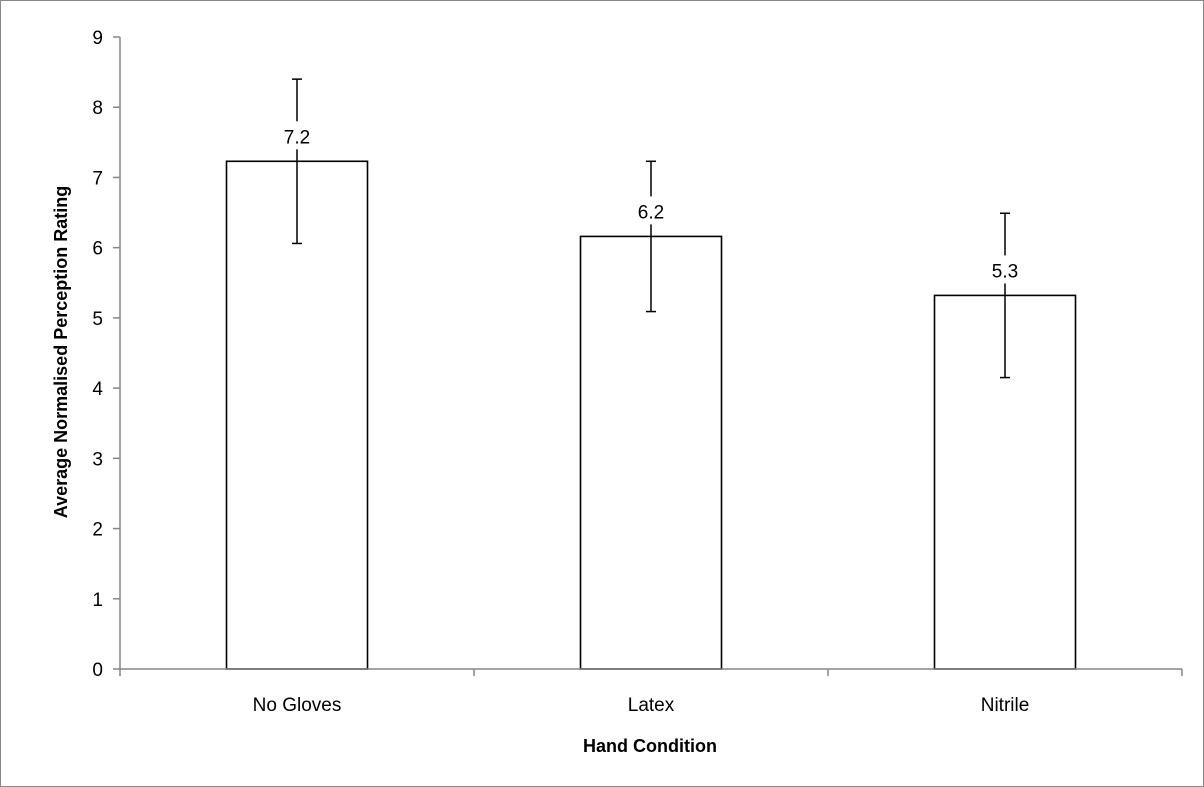  Describe the element at coordinates (1005, 705) in the screenshot. I see `x-tick-label: Nitrile` at that location.